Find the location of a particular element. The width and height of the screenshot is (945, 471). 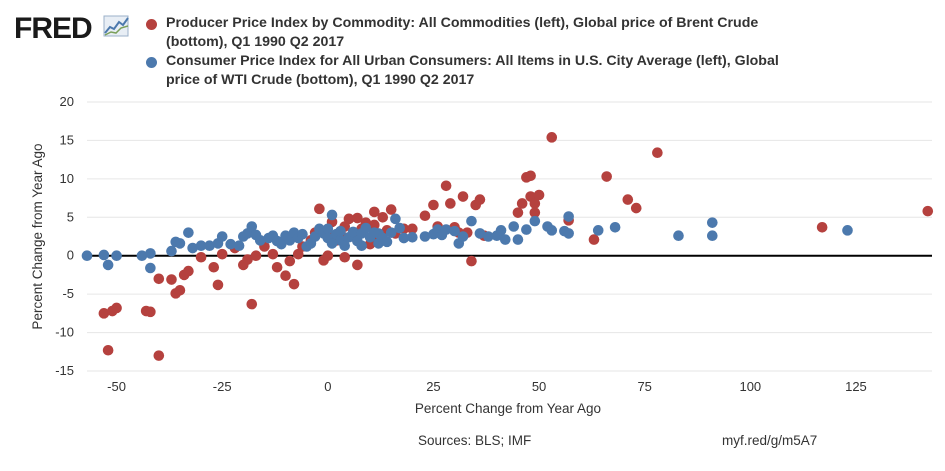

fred-logo: FRED is located at coordinates (53, 28).